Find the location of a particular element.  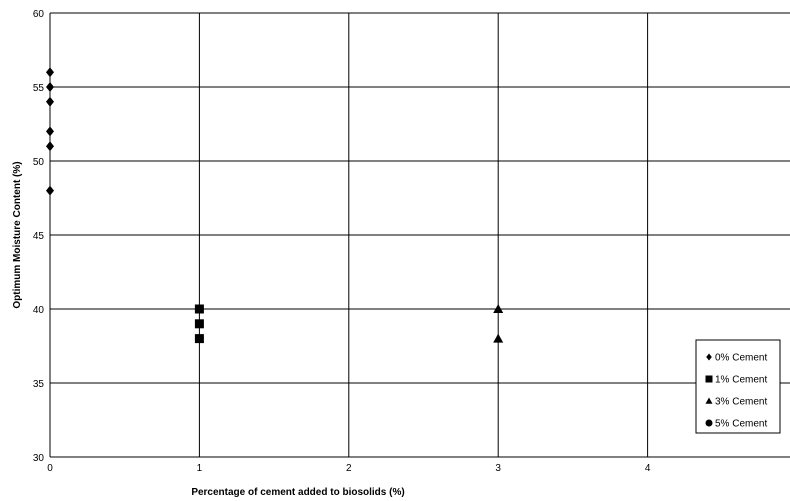

legend-label: 5% Cement is located at coordinates (741, 424).